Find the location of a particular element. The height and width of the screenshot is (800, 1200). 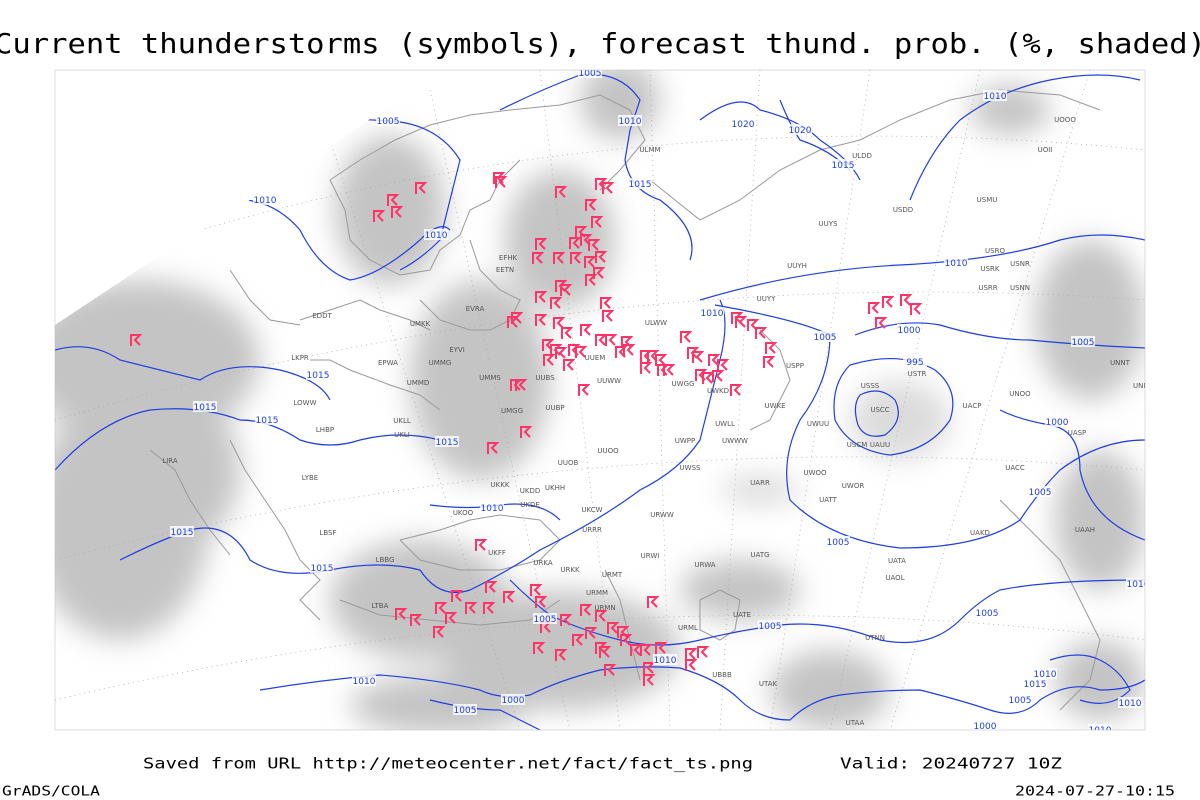

station-label: UMMG is located at coordinates (440, 363).